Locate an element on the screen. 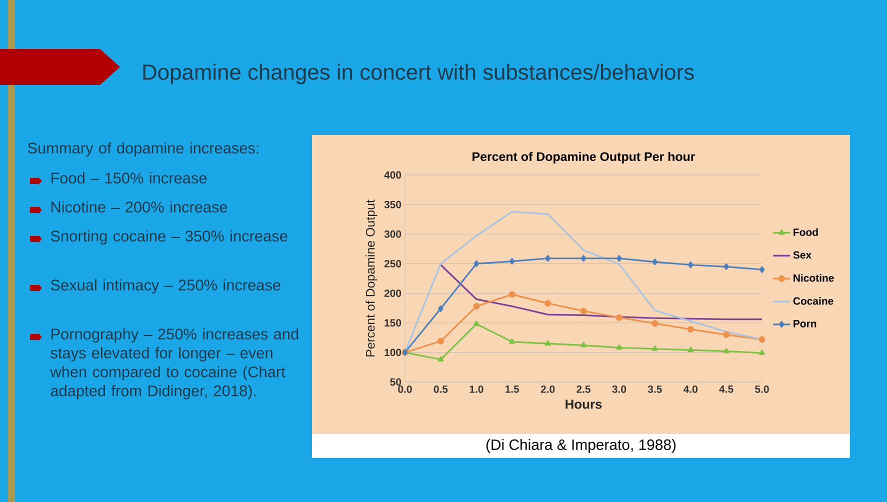  y-tick-label: 400 is located at coordinates (393, 175).